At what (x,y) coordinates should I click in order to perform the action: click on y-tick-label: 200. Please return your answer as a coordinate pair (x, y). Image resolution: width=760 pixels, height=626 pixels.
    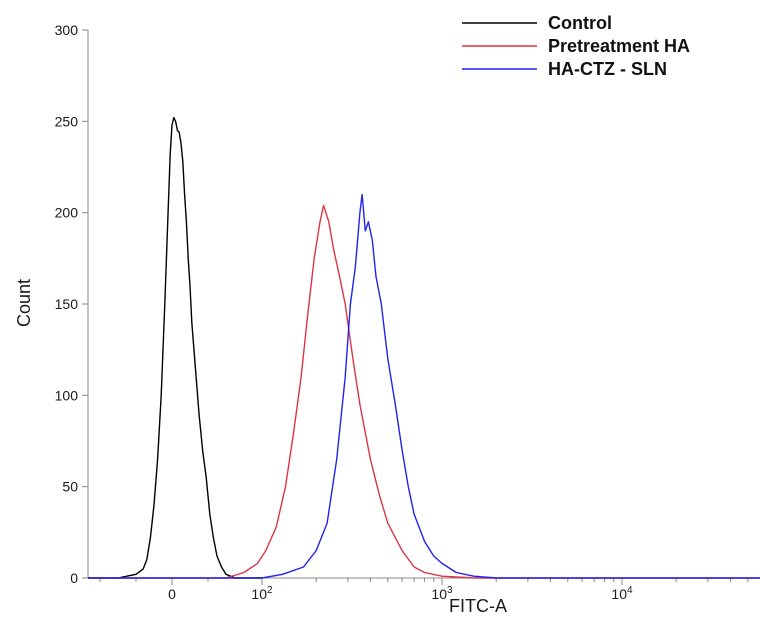
    Looking at the image, I should click on (67, 213).